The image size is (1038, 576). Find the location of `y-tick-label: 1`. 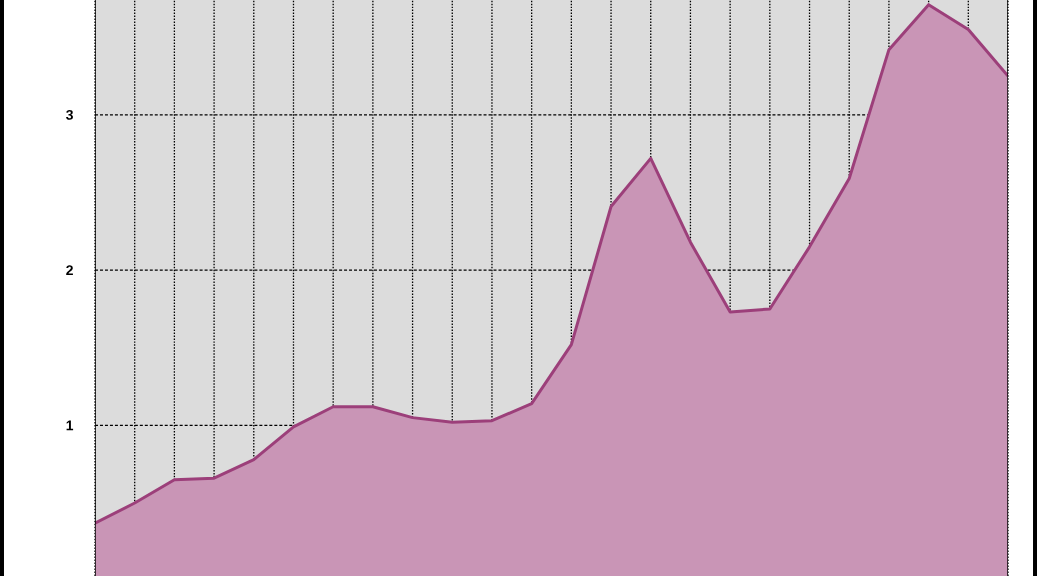

y-tick-label: 1 is located at coordinates (70, 425).